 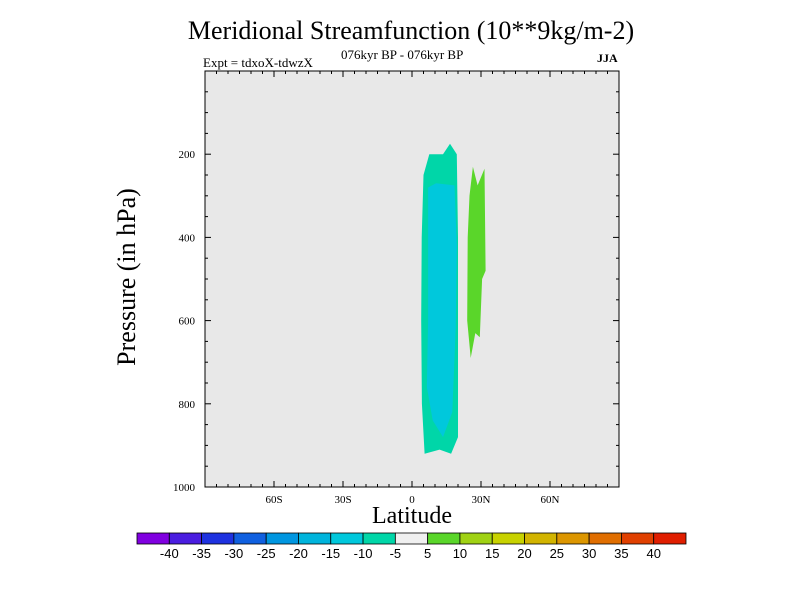 What do you see at coordinates (187, 405) in the screenshot?
I see `y-tick-label: 800` at bounding box center [187, 405].